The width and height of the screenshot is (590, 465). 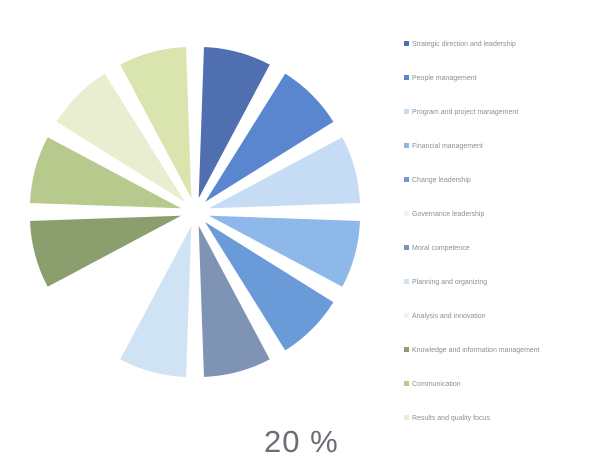 What do you see at coordinates (497, 419) in the screenshot?
I see `legend-item: Results and quality focus` at bounding box center [497, 419].